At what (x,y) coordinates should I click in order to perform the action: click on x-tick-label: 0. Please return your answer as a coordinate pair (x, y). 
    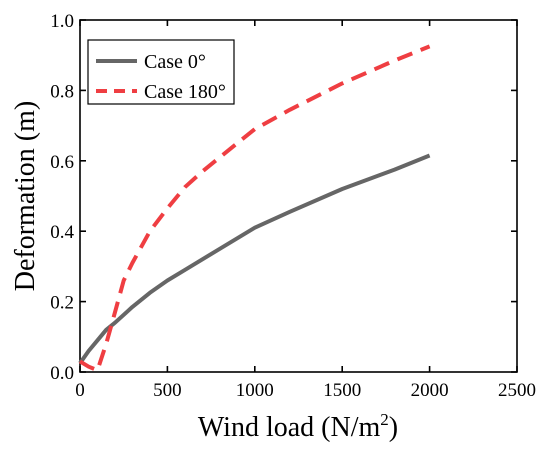
    Looking at the image, I should click on (80, 390).